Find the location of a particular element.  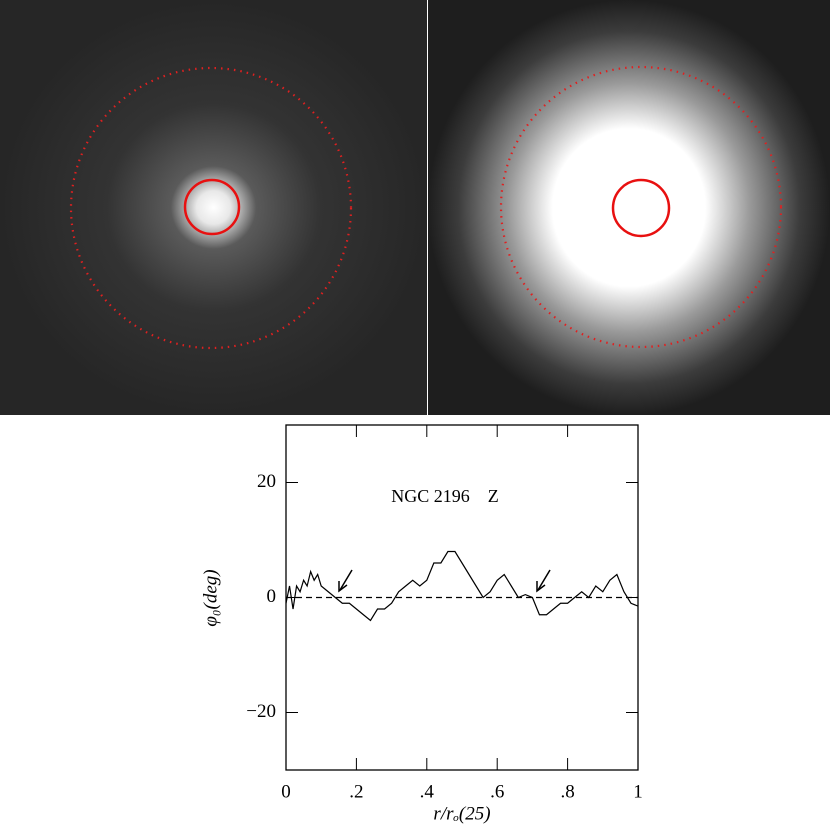

arrow is located at coordinates (444, 581).